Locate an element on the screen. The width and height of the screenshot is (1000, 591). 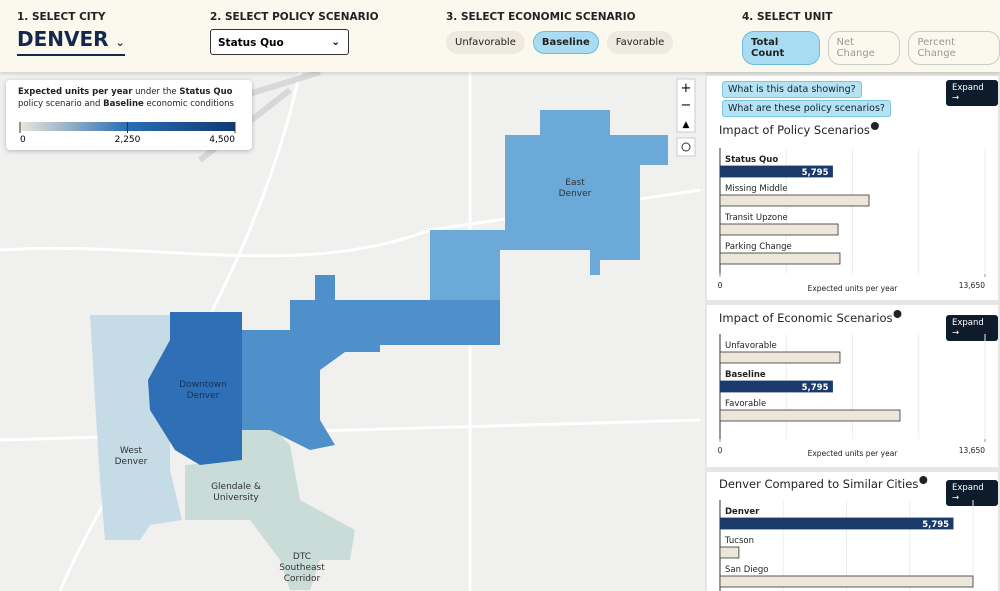
legend-part: policy scenario and is located at coordinates (61, 104).